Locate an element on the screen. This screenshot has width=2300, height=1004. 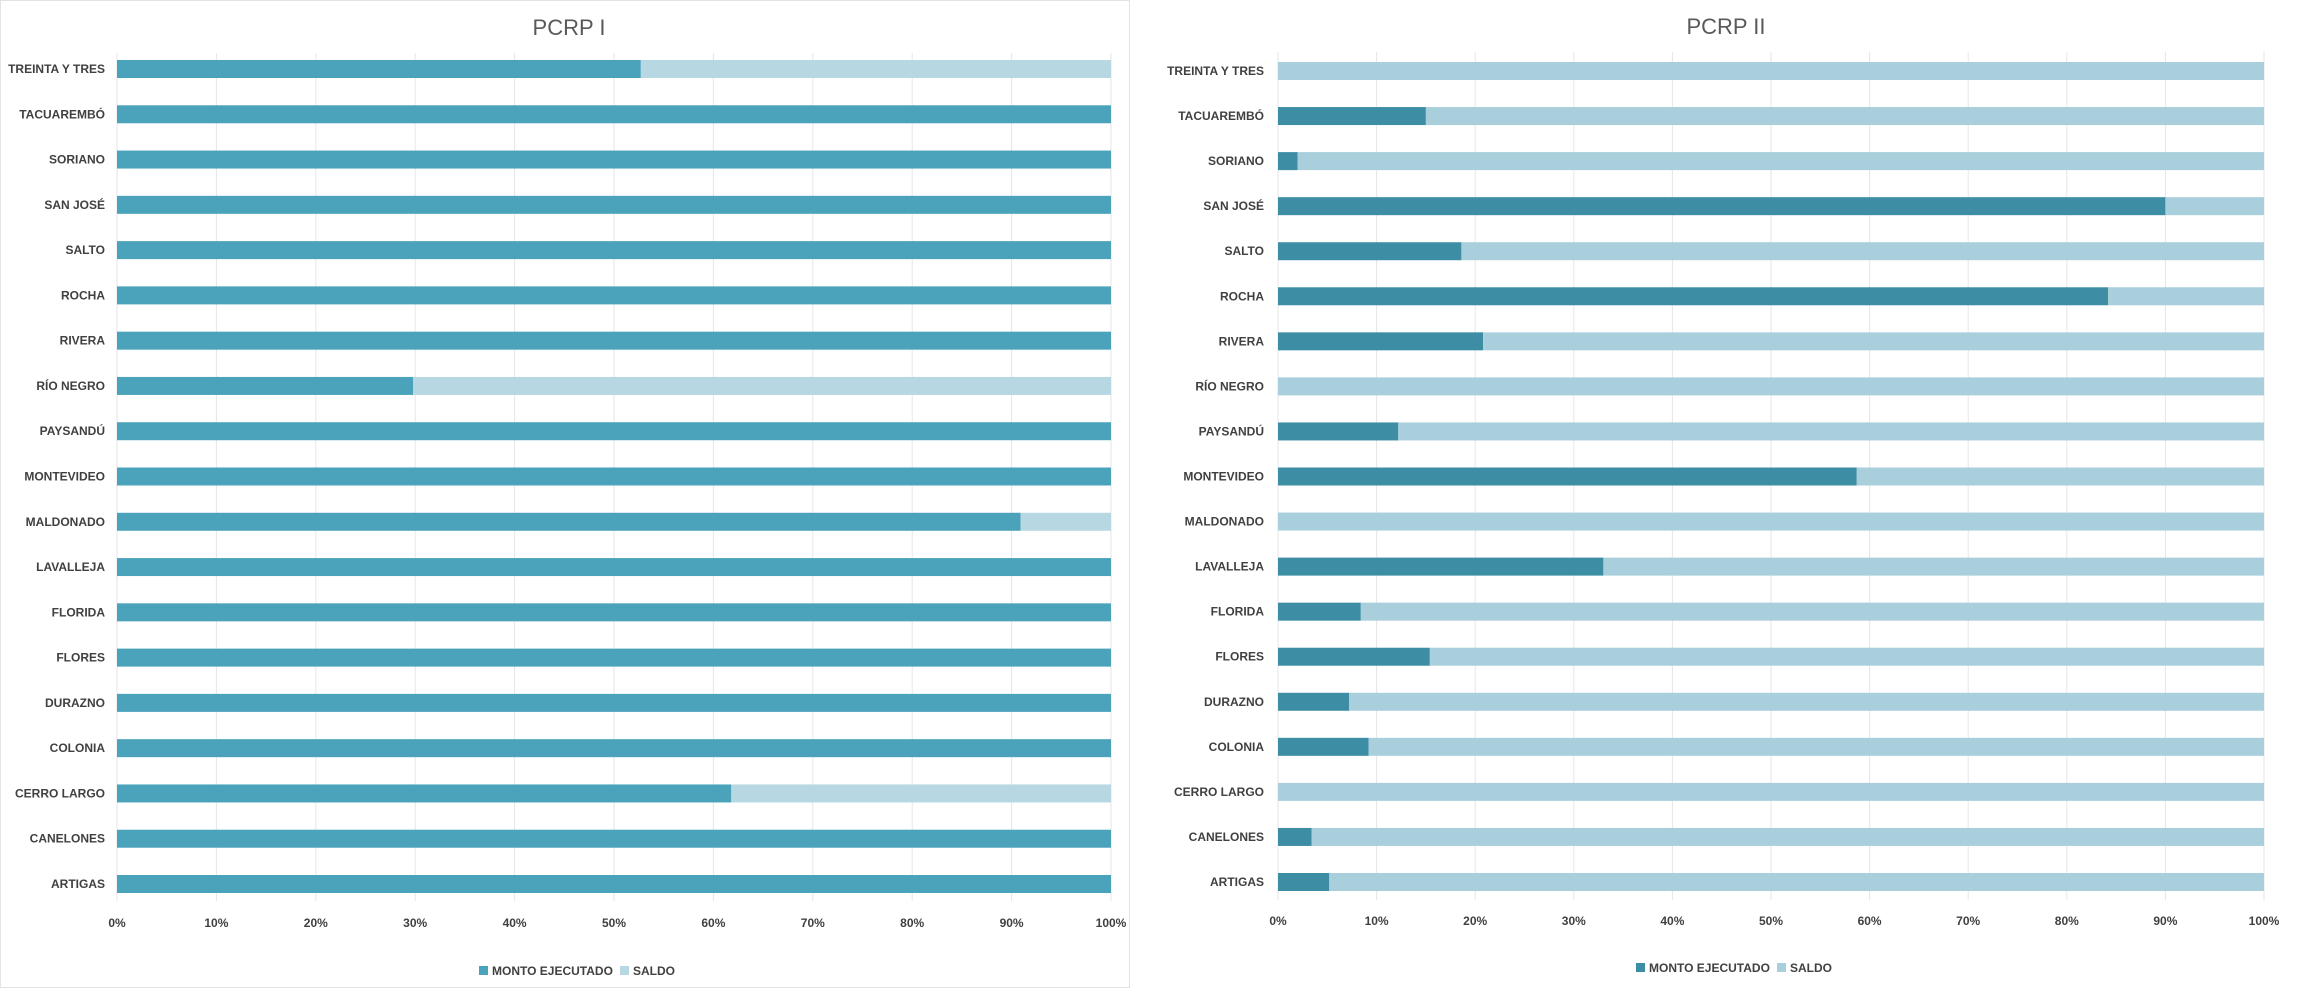
bar-monto-ejecutado-treinta-y-tres is located at coordinates (379, 69).